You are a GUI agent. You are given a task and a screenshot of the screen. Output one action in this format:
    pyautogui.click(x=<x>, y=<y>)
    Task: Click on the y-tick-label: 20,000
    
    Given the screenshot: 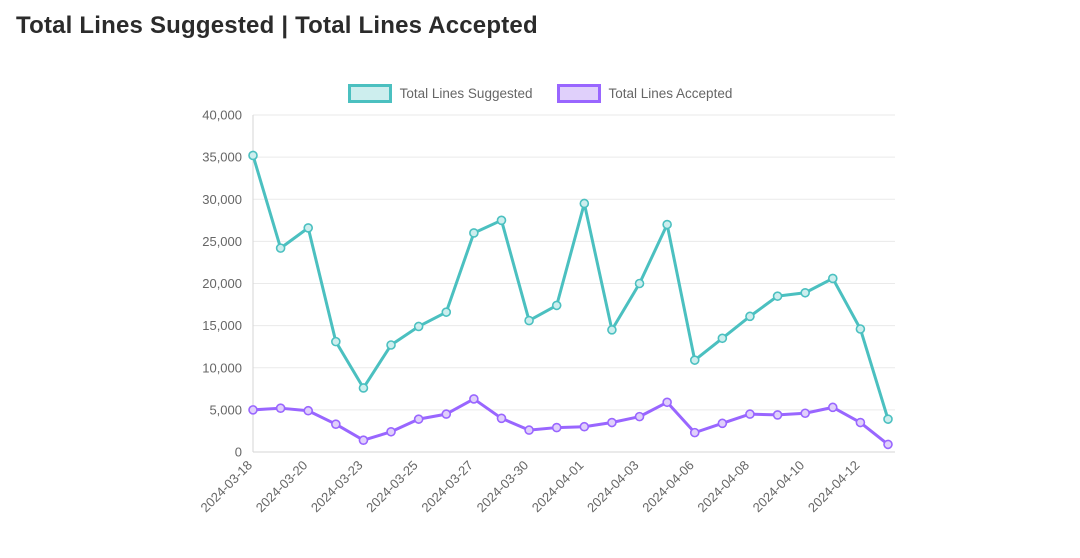 What is the action you would take?
    pyautogui.click(x=222, y=283)
    